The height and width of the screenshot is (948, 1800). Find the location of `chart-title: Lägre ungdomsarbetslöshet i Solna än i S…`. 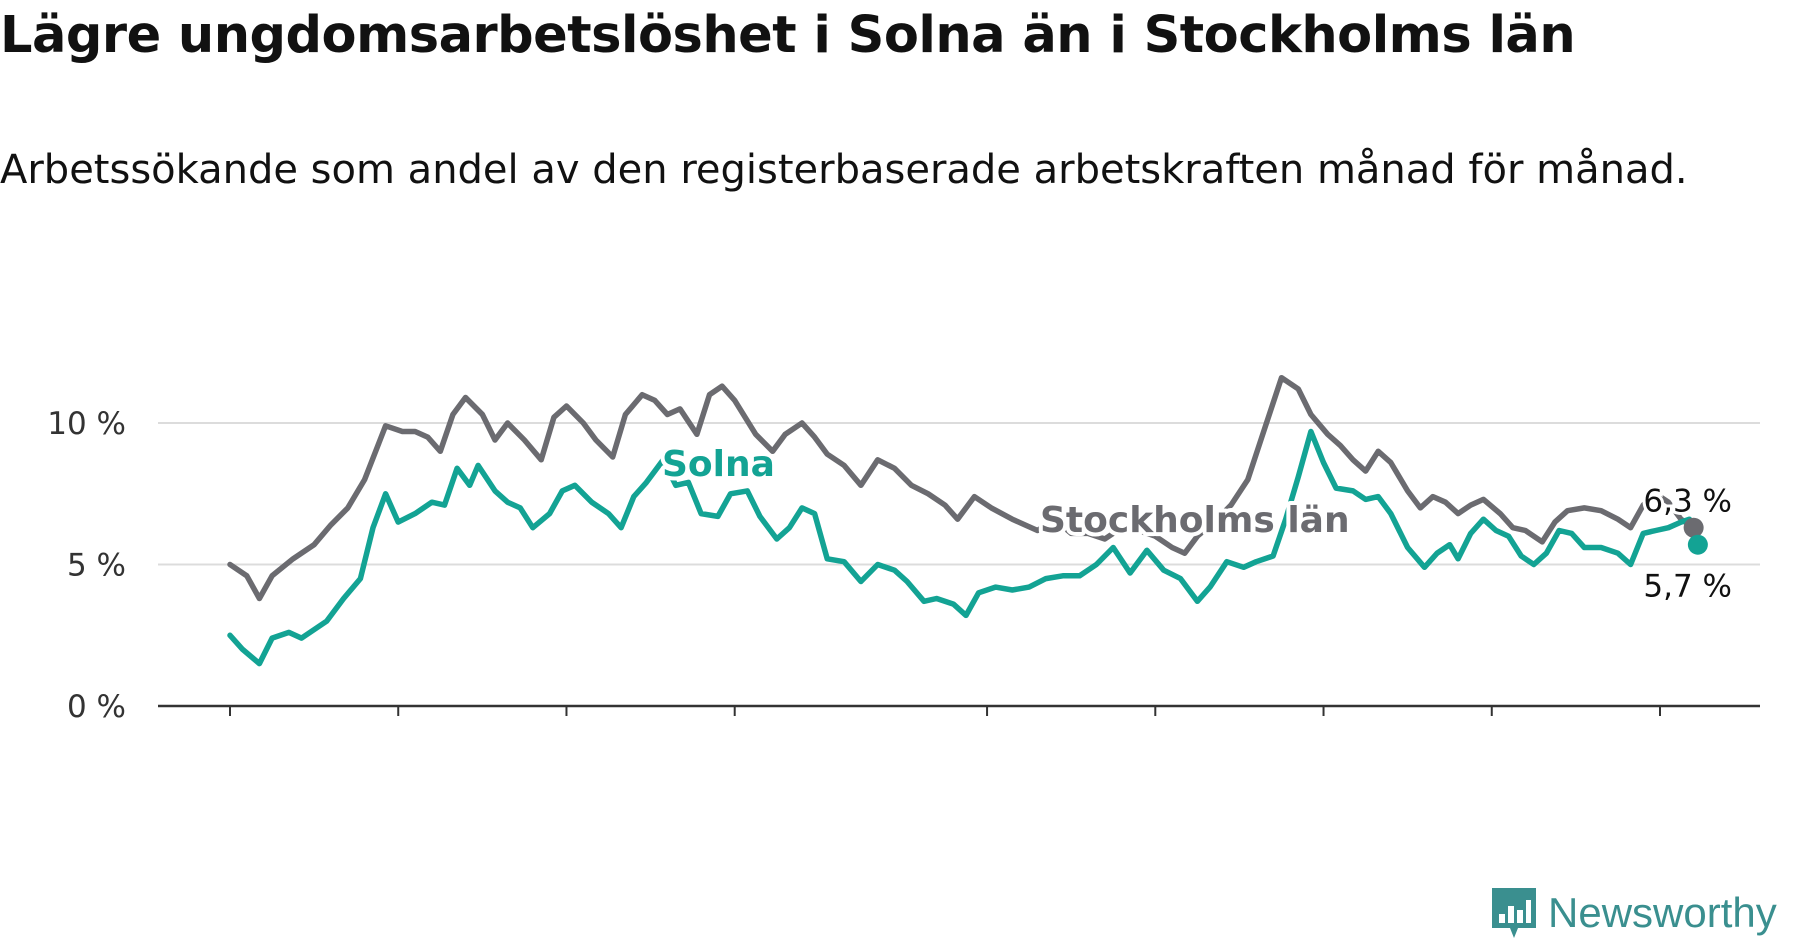

chart-title: Lägre ungdomsarbetslöshet i Solna än i S… is located at coordinates (788, 35).